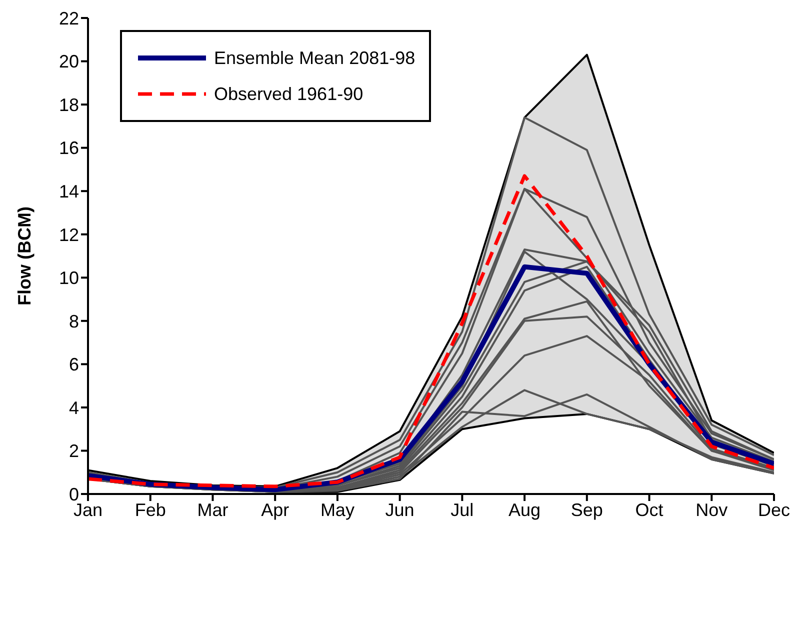 The width and height of the screenshot is (804, 644). Describe the element at coordinates (68, 234) in the screenshot. I see `y-tick-label: 12` at that location.